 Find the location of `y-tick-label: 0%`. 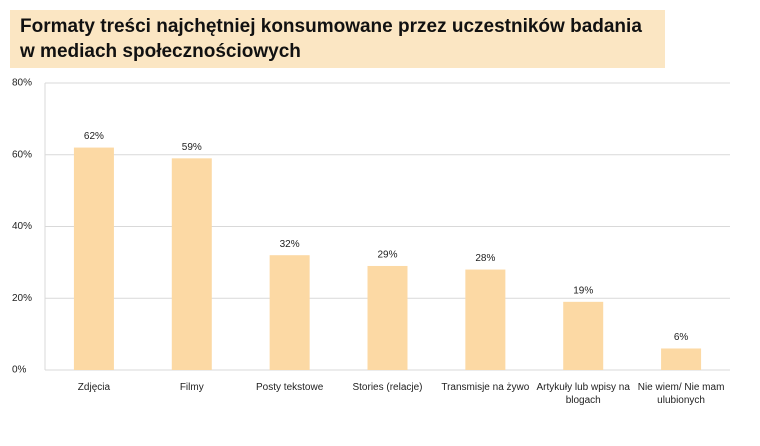

y-tick-label: 0% is located at coordinates (19, 370).